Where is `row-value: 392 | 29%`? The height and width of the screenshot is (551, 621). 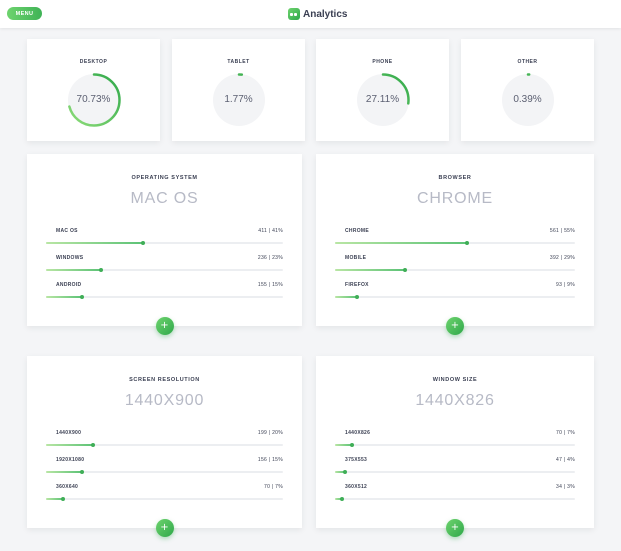 row-value: 392 | 29% is located at coordinates (562, 258).